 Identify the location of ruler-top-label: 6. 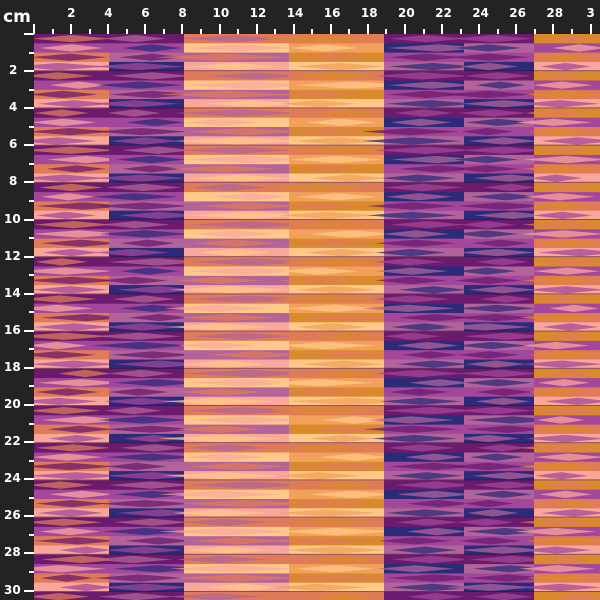
(145, 13).